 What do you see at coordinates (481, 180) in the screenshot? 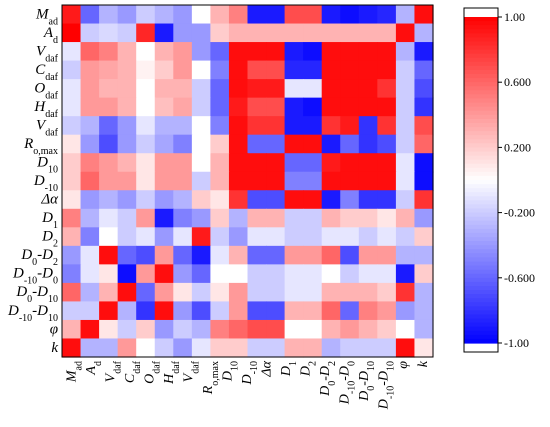
I see `colorbar-frame` at bounding box center [481, 180].